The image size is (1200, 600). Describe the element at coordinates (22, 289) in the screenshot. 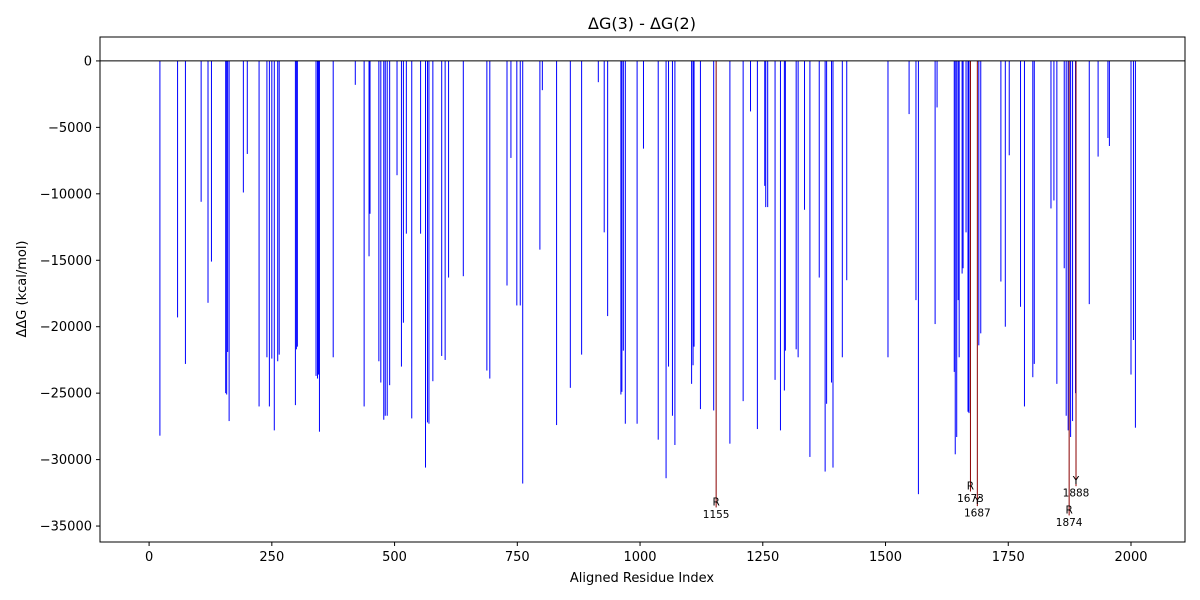

I see `y-axis-label: ΔΔG (kcal/mol)` at that location.